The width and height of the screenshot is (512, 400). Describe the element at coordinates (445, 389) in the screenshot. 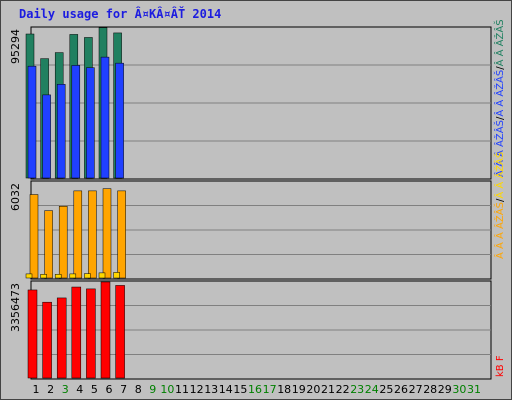

I see `x-tick-day-29: 29` at that location.